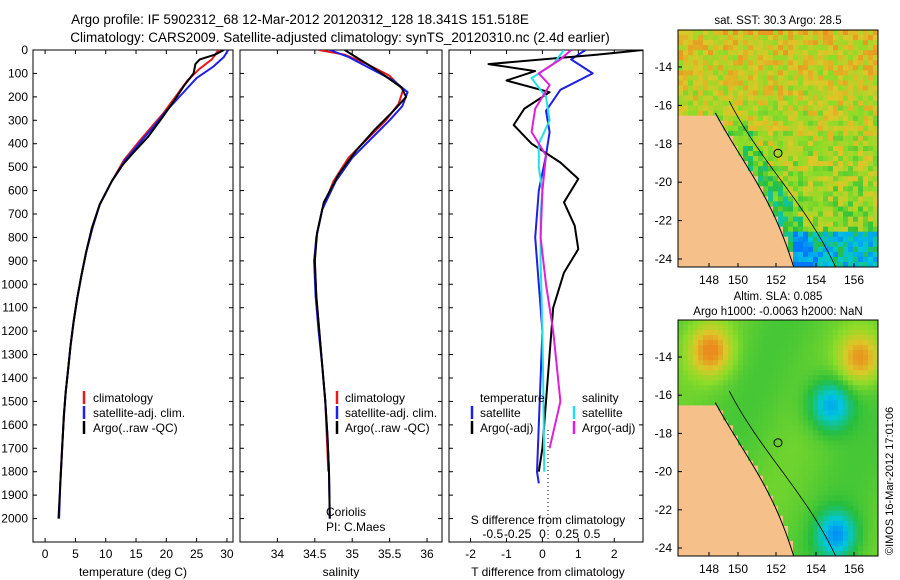 This screenshot has height=580, width=900. Describe the element at coordinates (816, 280) in the screenshot. I see `map-lon-label: 154` at that location.